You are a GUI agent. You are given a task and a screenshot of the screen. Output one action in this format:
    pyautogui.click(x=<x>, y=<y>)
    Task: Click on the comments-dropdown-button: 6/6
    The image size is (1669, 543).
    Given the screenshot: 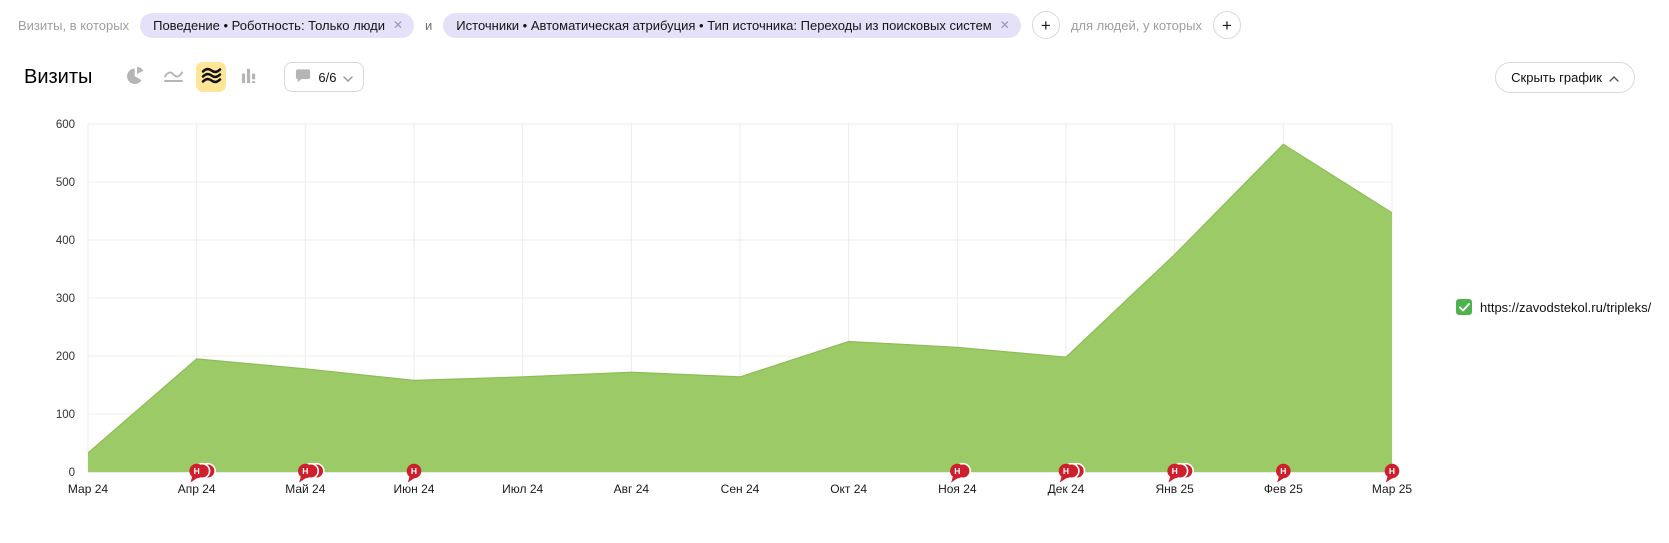 What is the action you would take?
    pyautogui.click(x=324, y=77)
    